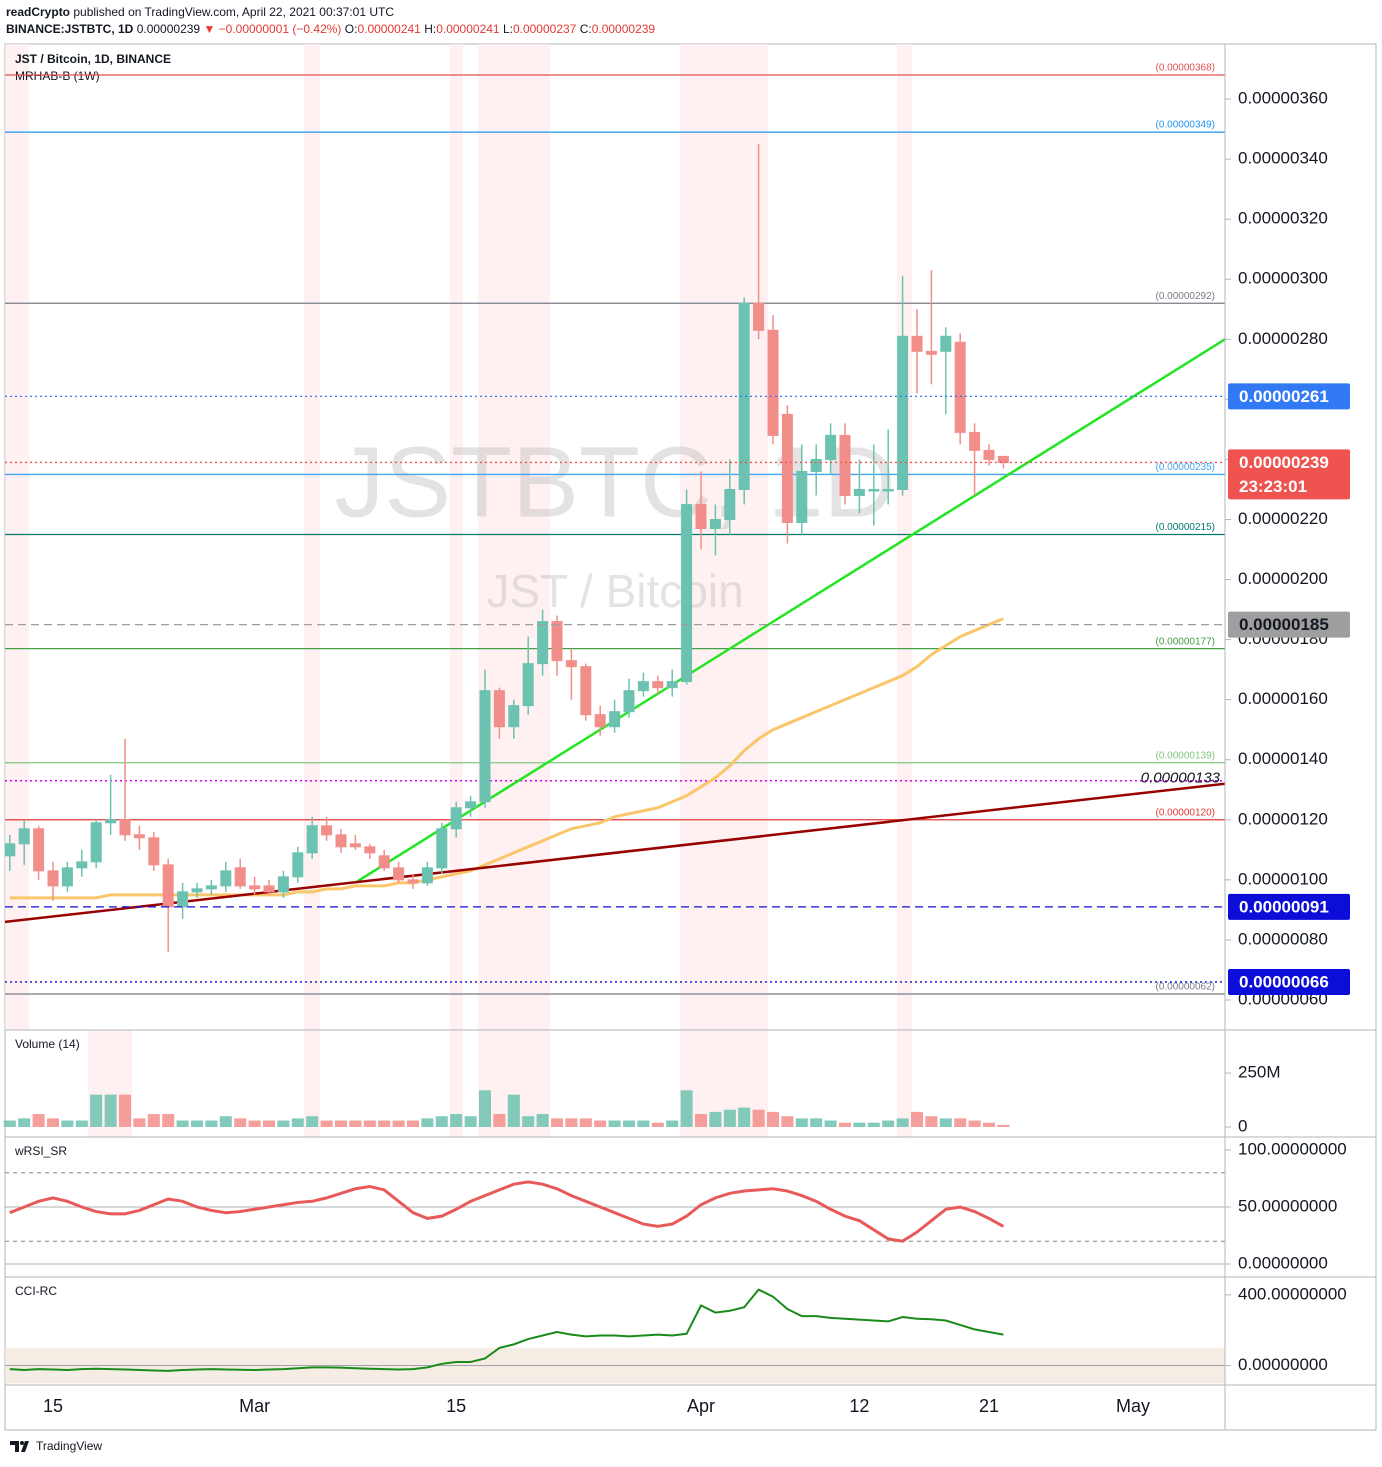 This screenshot has height=1467, width=1382. Describe the element at coordinates (1284, 906) in the screenshot. I see `price-tag-label: 0.00000091` at that location.